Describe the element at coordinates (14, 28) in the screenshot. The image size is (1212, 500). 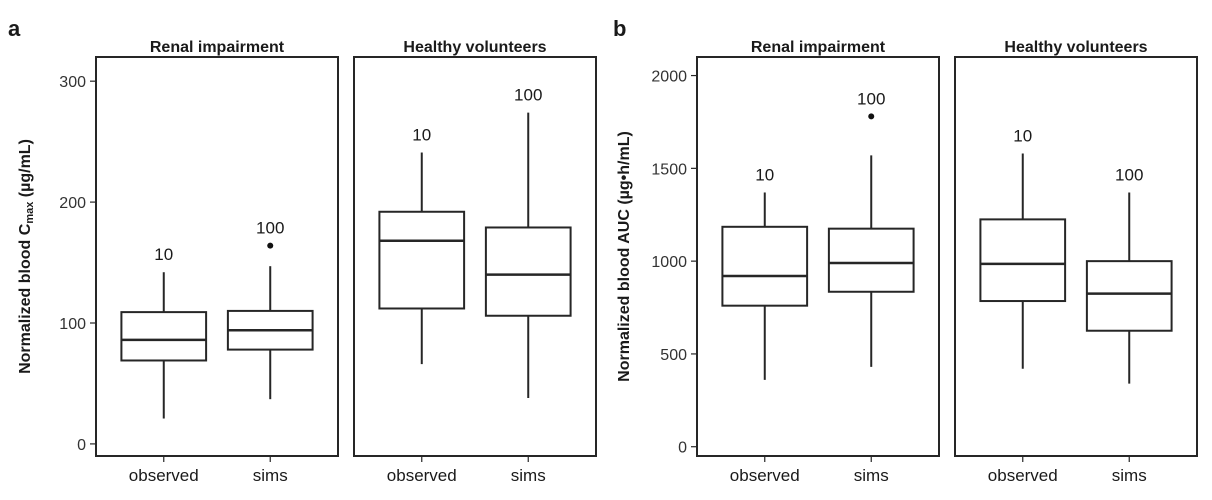
I see `panel-label: a` at that location.